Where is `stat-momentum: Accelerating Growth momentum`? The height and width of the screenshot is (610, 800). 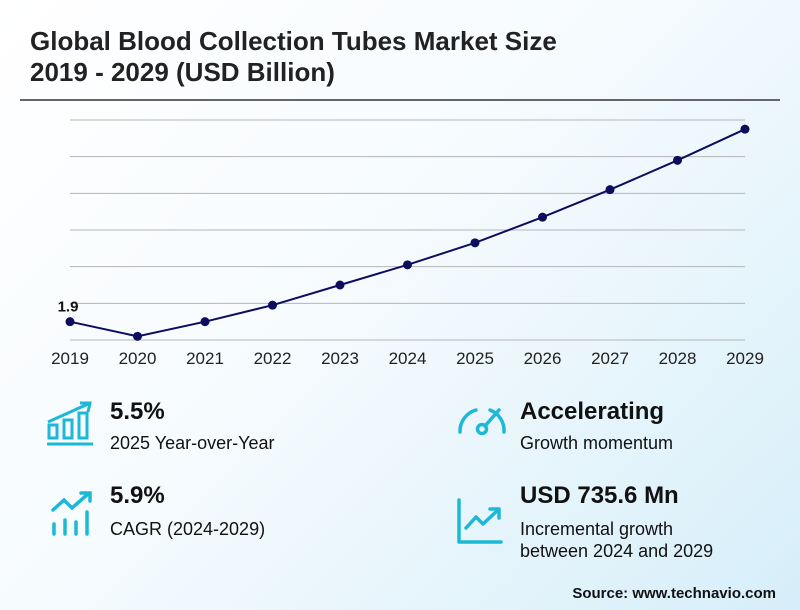 stat-momentum: Accelerating Growth momentum is located at coordinates (596, 426).